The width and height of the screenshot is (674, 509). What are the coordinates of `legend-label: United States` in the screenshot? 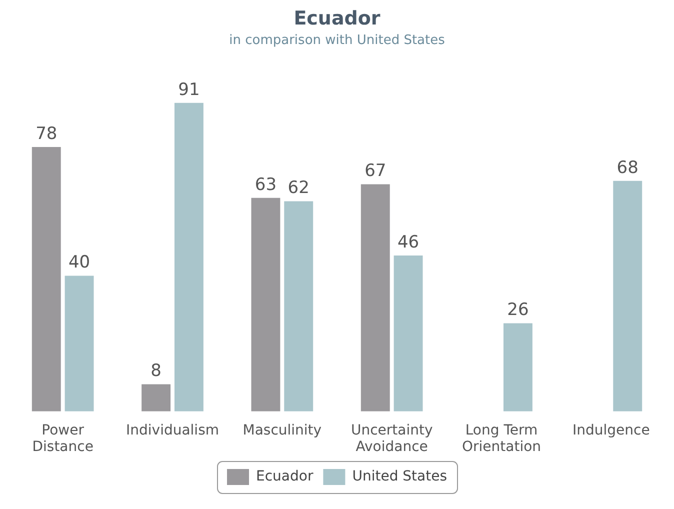 It's located at (400, 476).